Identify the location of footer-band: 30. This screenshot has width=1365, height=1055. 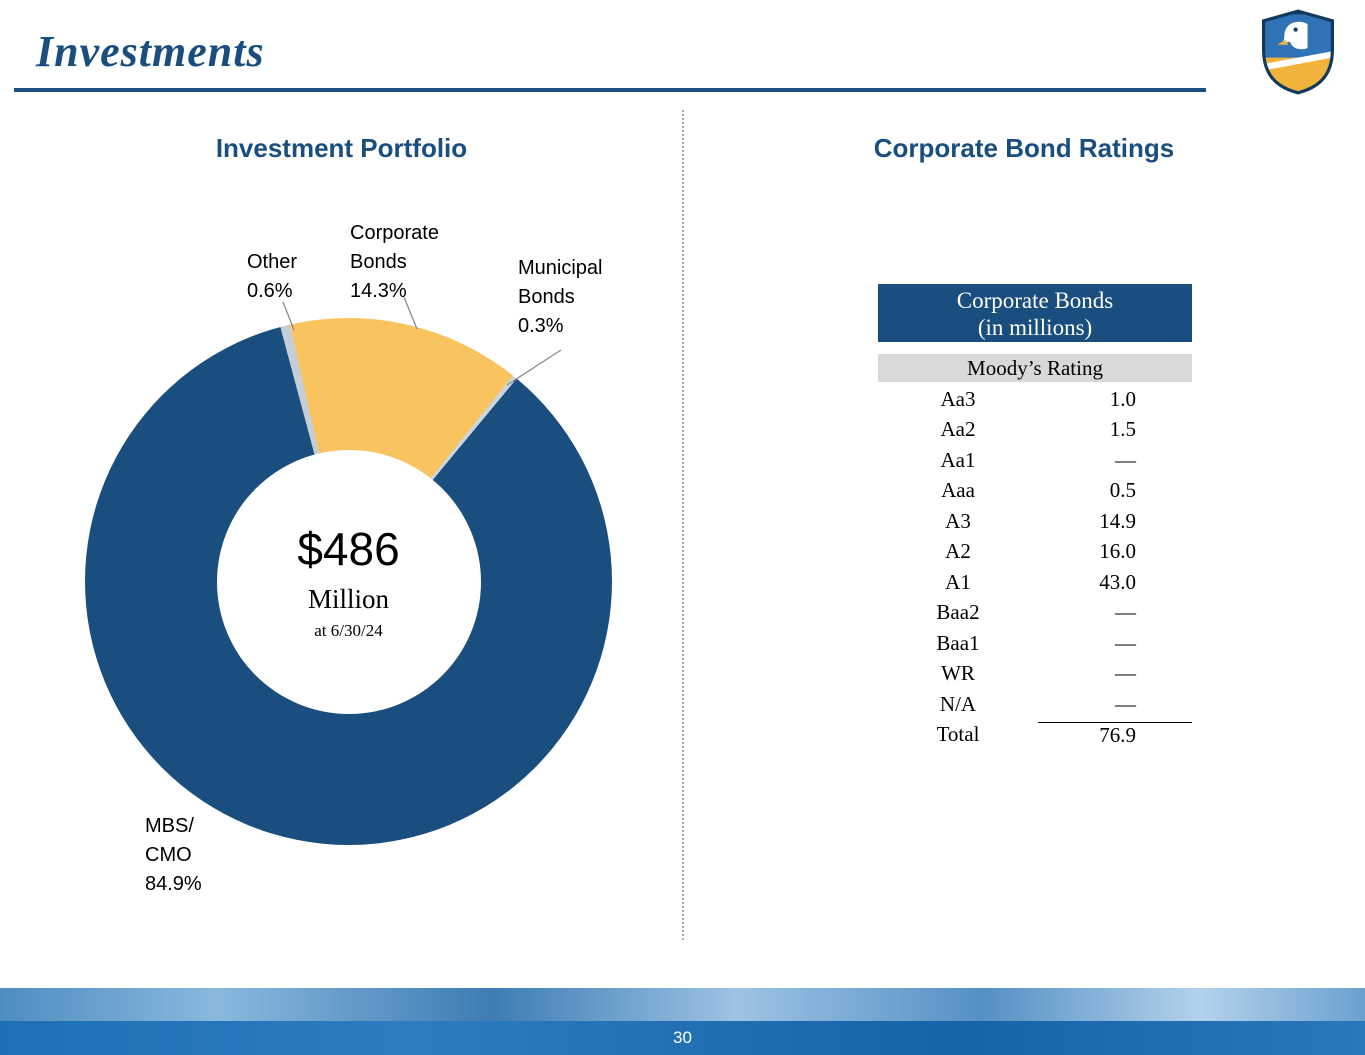
(682, 1021).